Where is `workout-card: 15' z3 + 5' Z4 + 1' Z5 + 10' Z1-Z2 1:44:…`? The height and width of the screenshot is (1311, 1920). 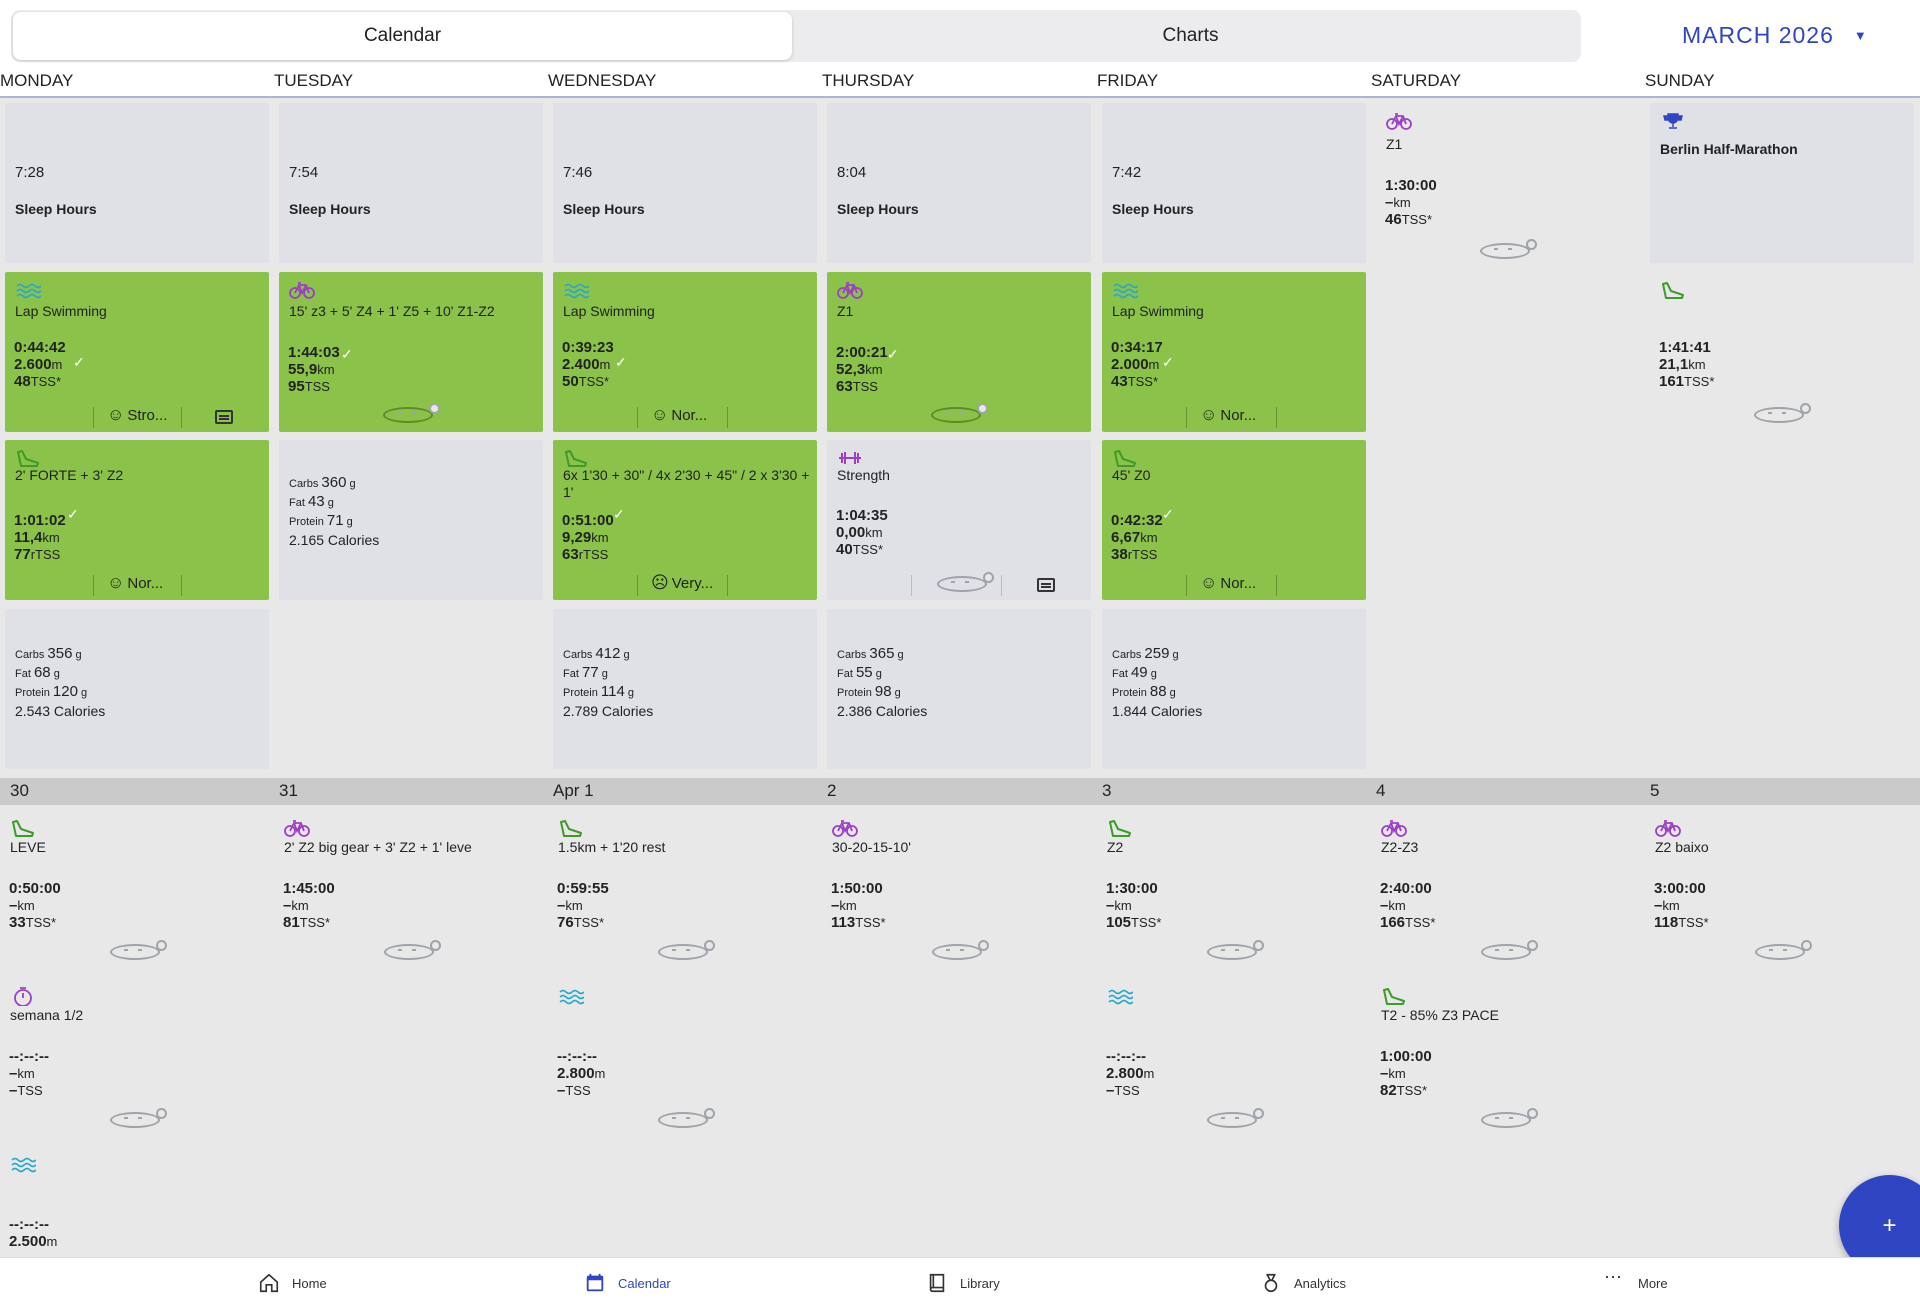 workout-card: 15' z3 + 5' Z4 + 1' Z5 + 10' Z1-Z2 1:44:… is located at coordinates (411, 352).